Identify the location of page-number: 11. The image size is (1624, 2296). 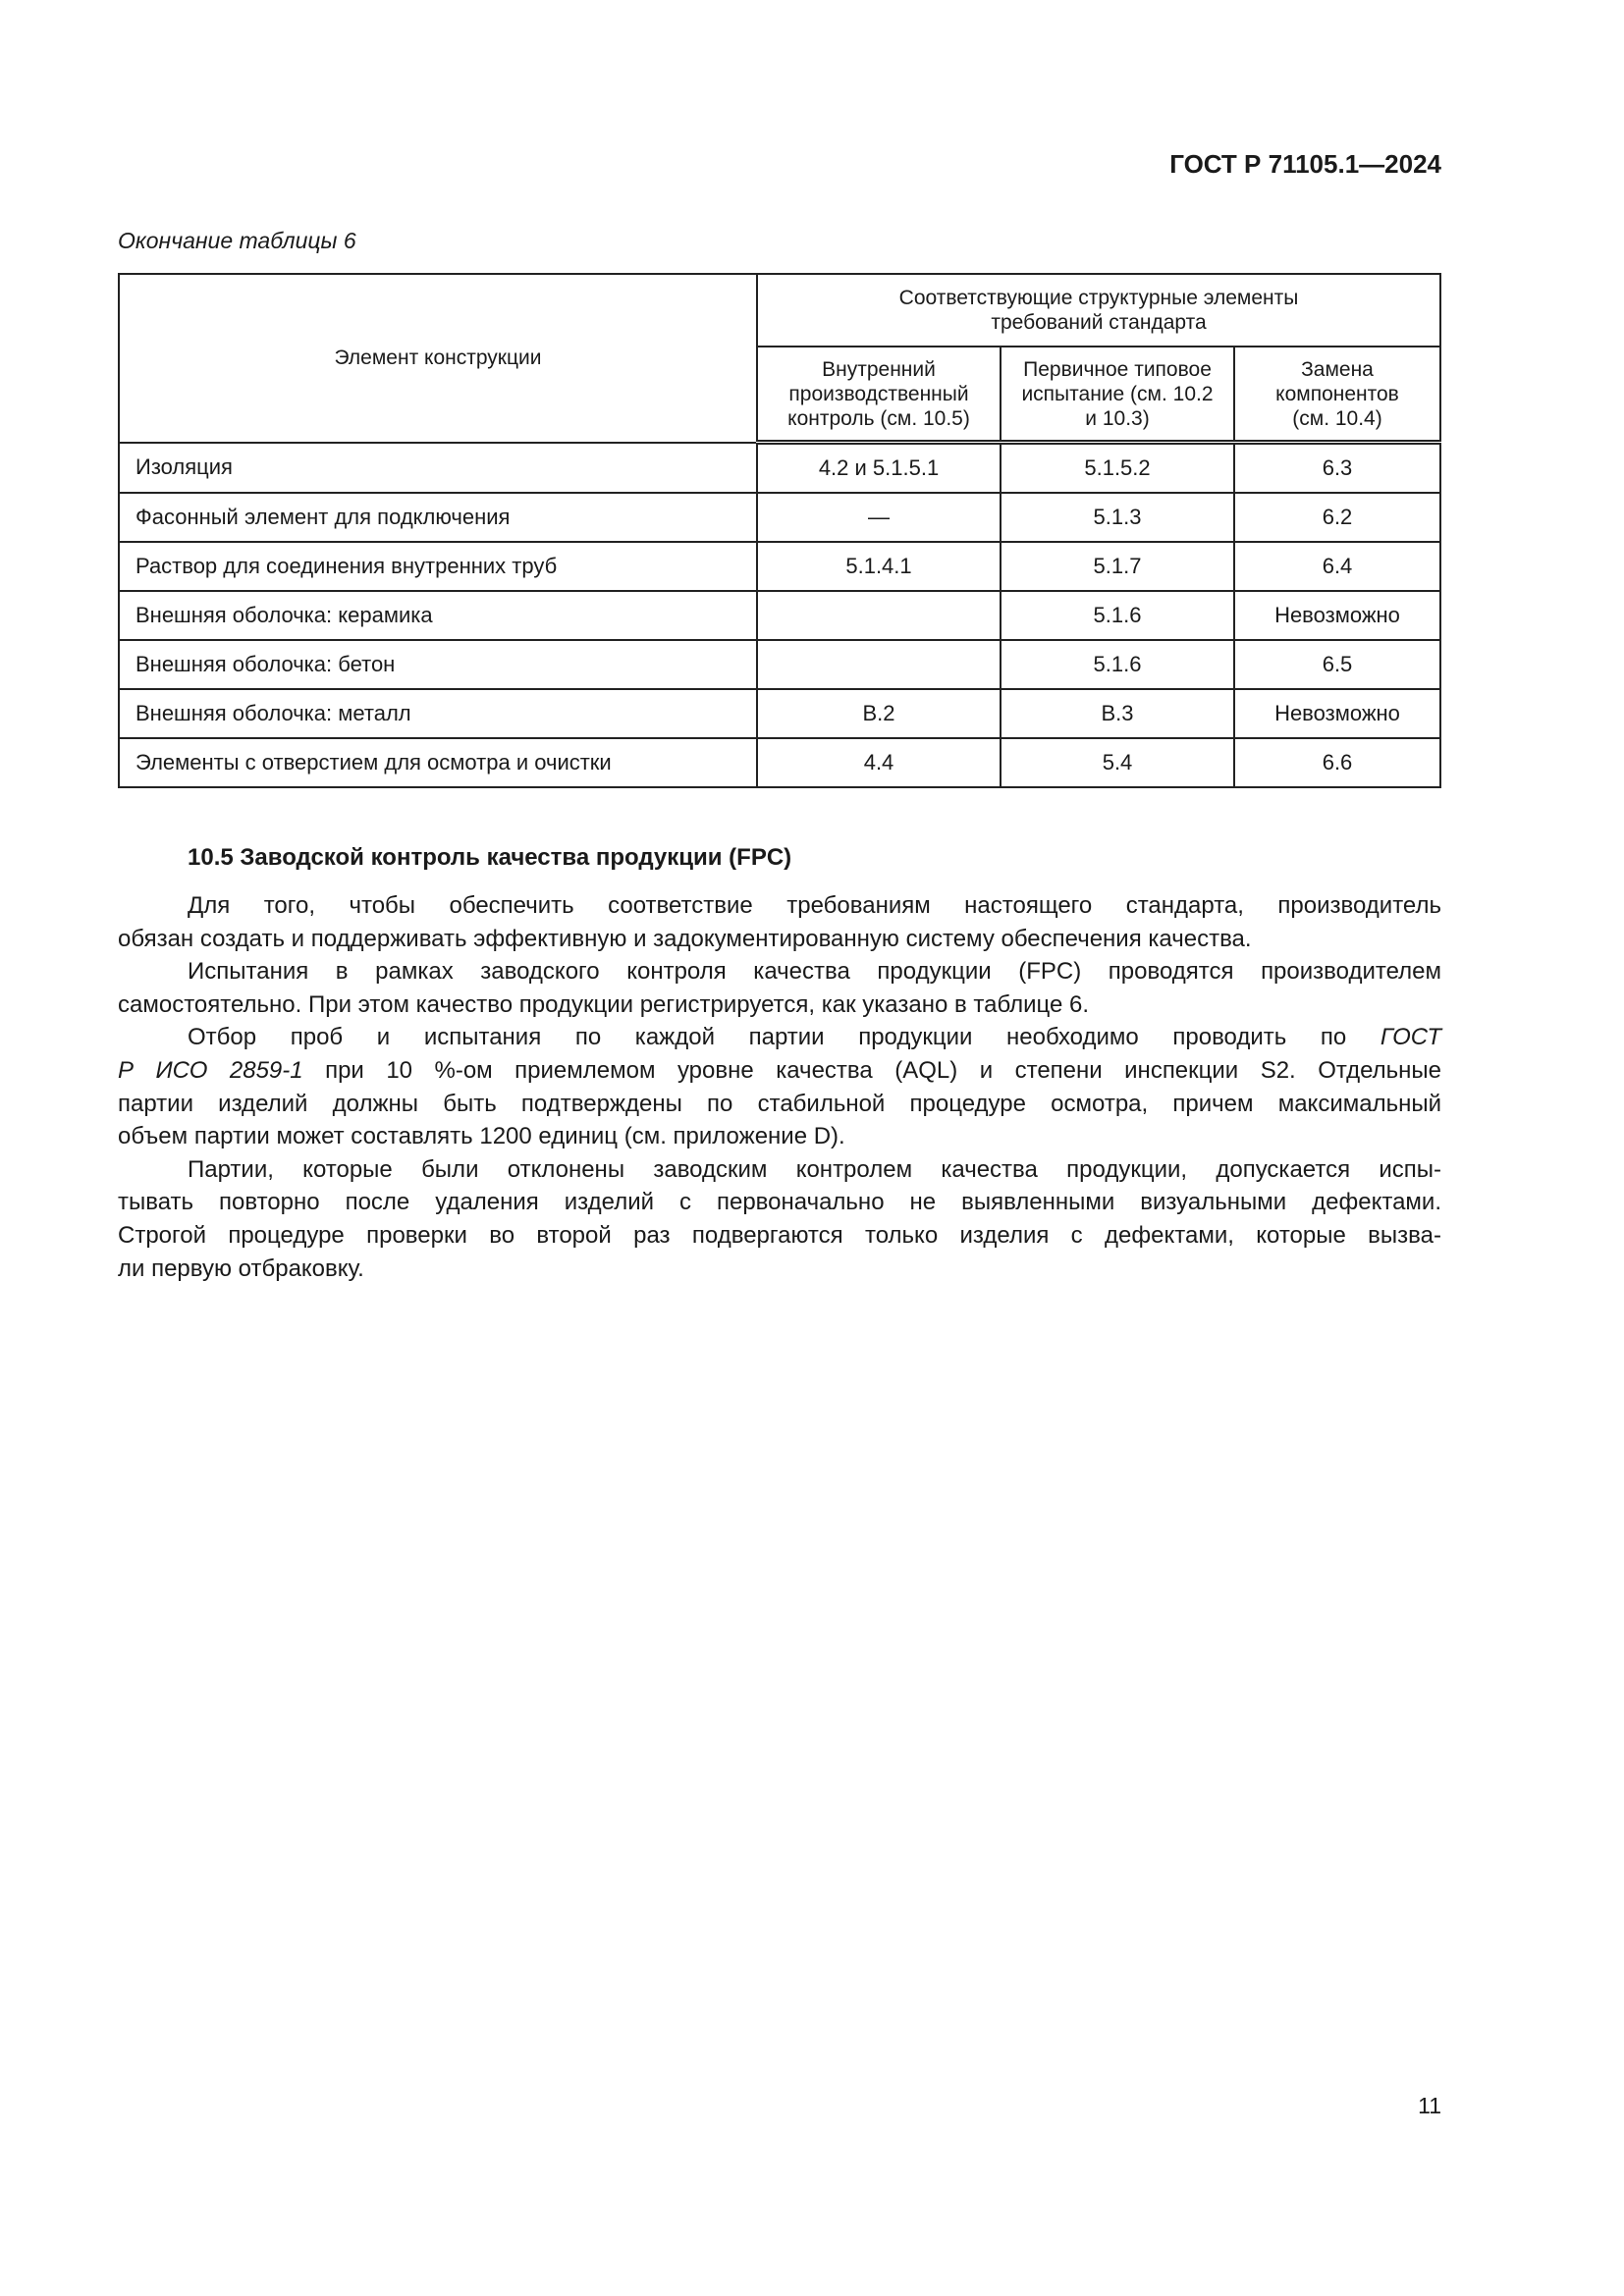
(1429, 2105).